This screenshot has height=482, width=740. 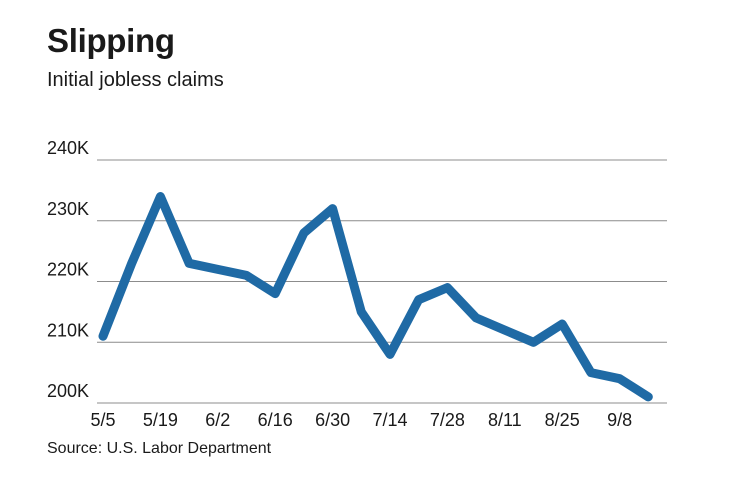 I want to click on x-tick-label: 7/14, so click(x=389, y=420).